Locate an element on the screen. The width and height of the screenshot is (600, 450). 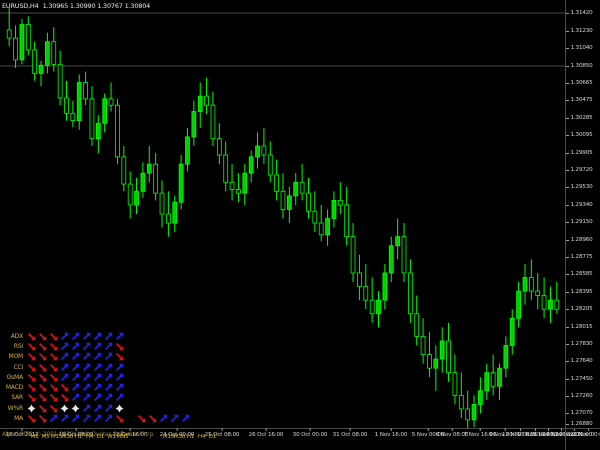
indicator-row: MACD is located at coordinates (97, 387).